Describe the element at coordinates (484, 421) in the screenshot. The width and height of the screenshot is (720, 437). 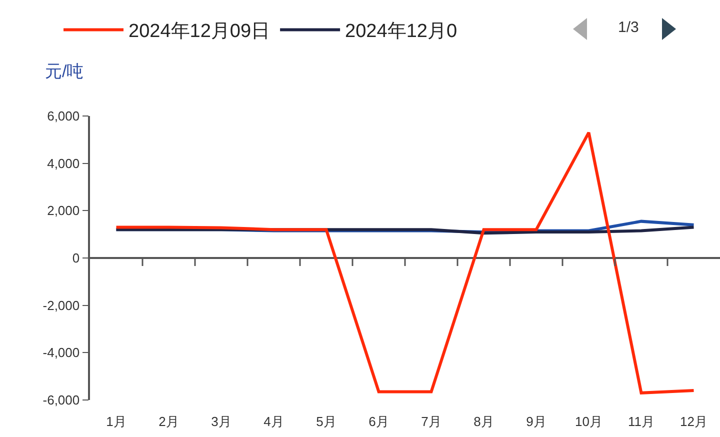
I see `x-tick-label: 8月` at that location.